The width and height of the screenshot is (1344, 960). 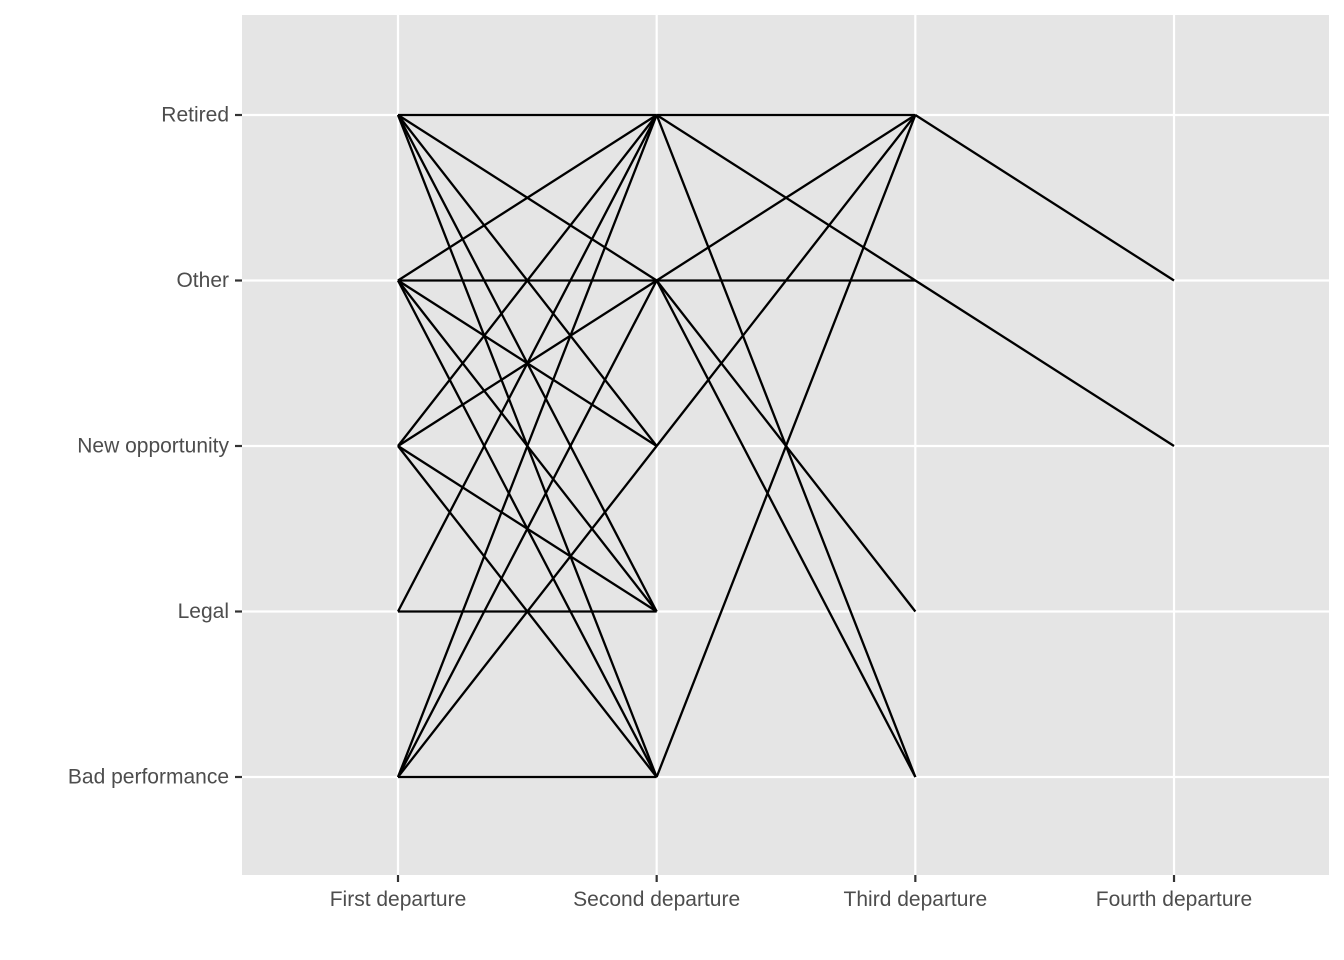 I want to click on y-tick-label-new-opportunity: New opportunity, so click(x=153, y=446).